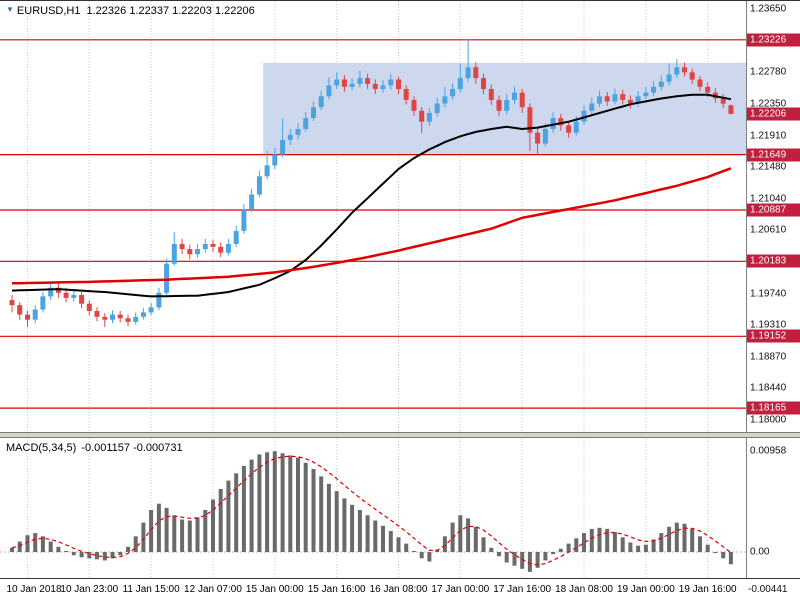  What do you see at coordinates (773, 155) in the screenshot?
I see `level-price-badge: 1.21649` at bounding box center [773, 155].